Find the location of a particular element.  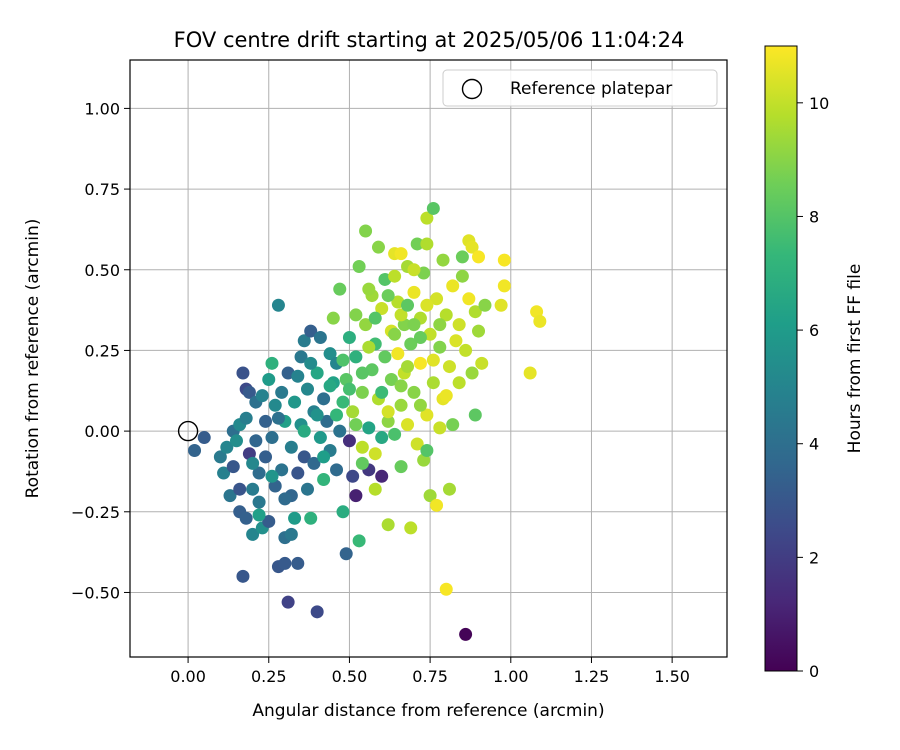

legend-label: Reference platepar is located at coordinates (591, 89).